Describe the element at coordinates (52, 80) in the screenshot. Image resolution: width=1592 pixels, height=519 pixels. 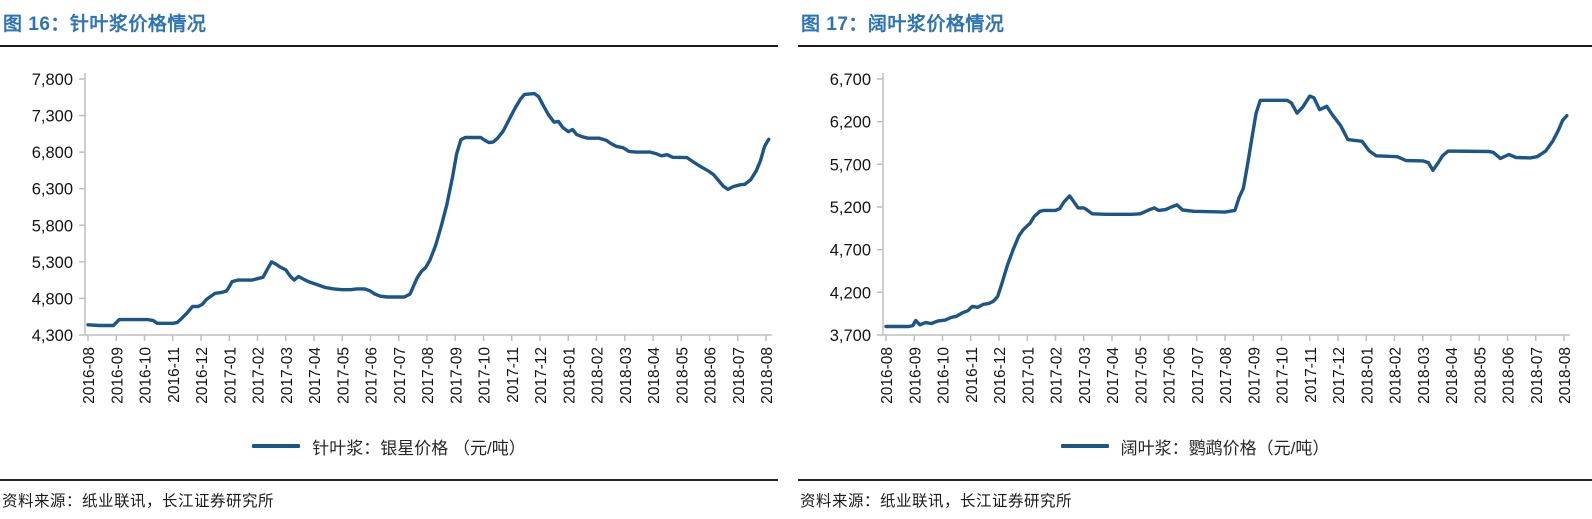
I see `y-tick-label: 7,800` at that location.